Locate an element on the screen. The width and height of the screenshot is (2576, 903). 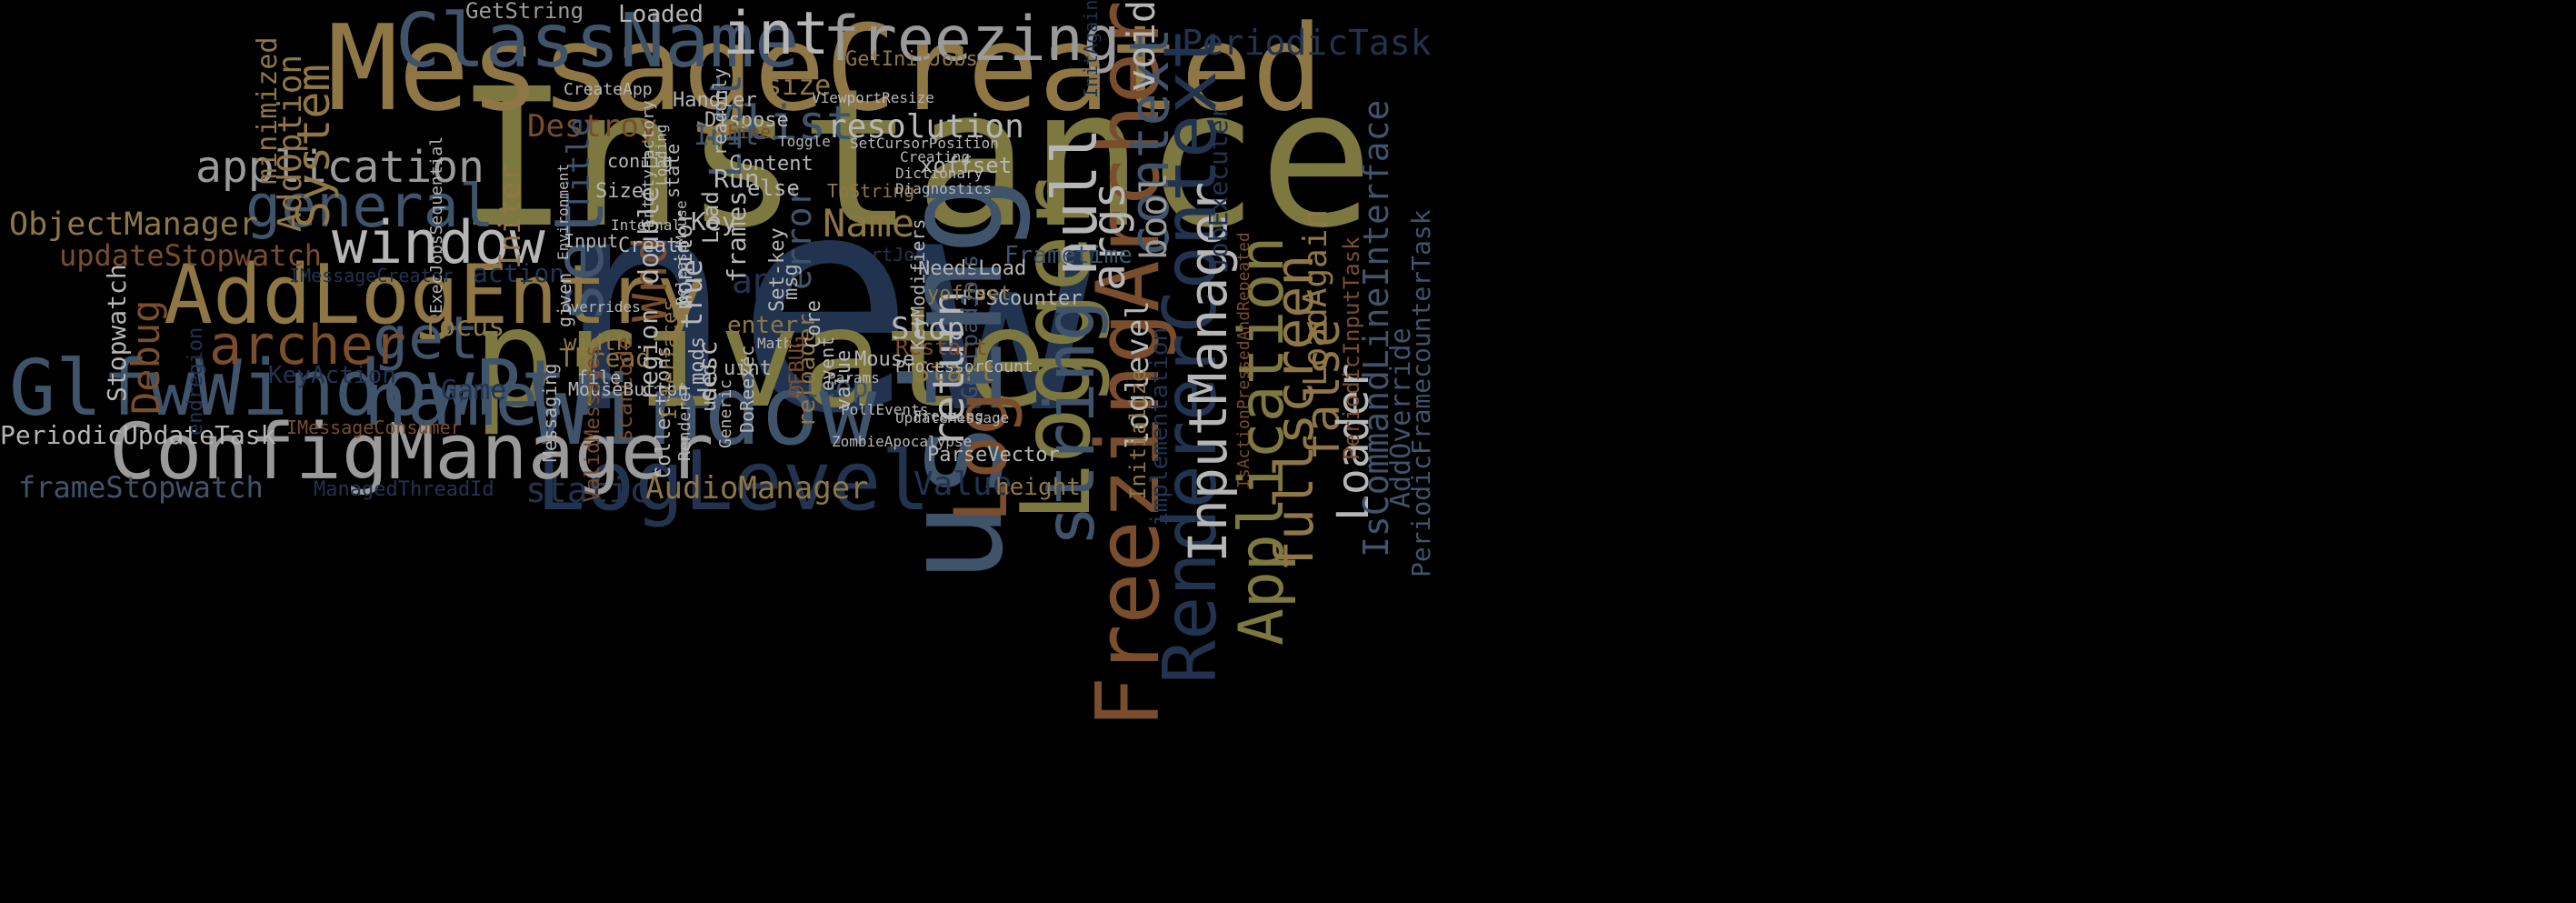
word-application: application is located at coordinates (339, 167).